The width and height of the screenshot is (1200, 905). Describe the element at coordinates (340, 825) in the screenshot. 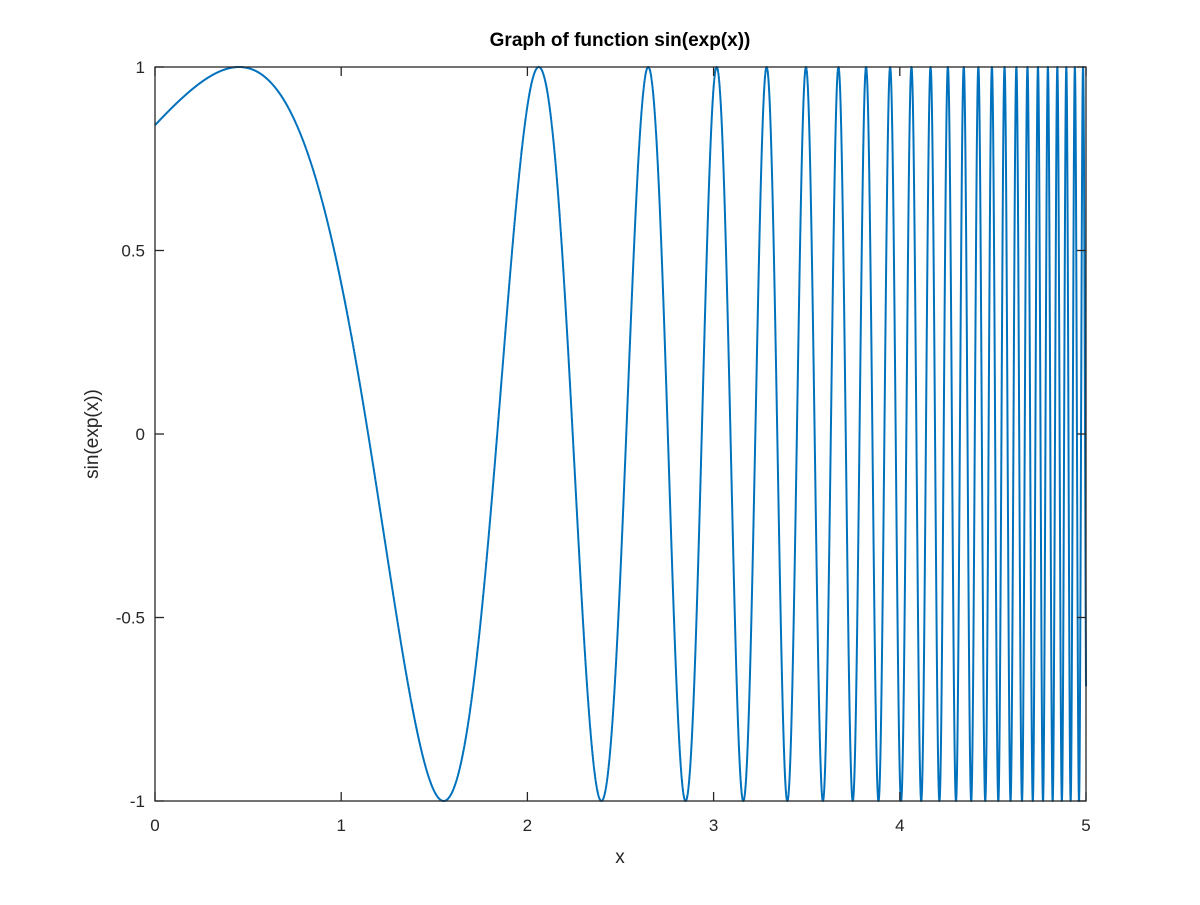

I see `x-tick-label: 1` at that location.